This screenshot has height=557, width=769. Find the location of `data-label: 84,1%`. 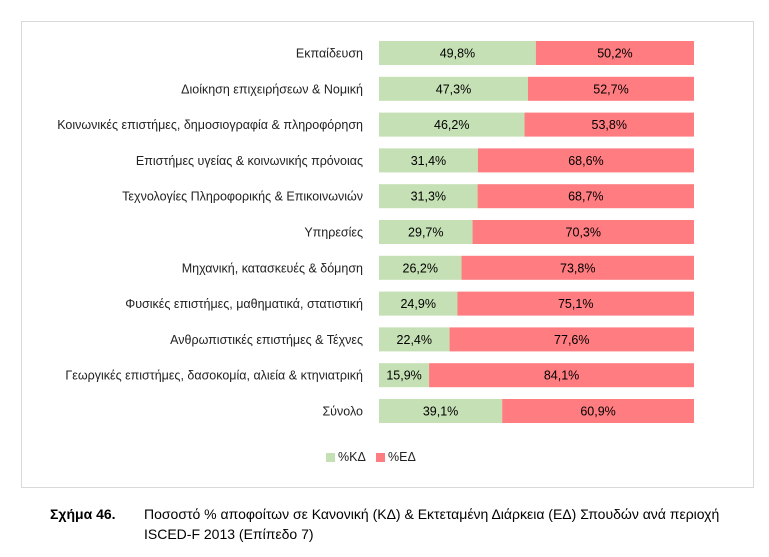

data-label: 84,1% is located at coordinates (561, 376).